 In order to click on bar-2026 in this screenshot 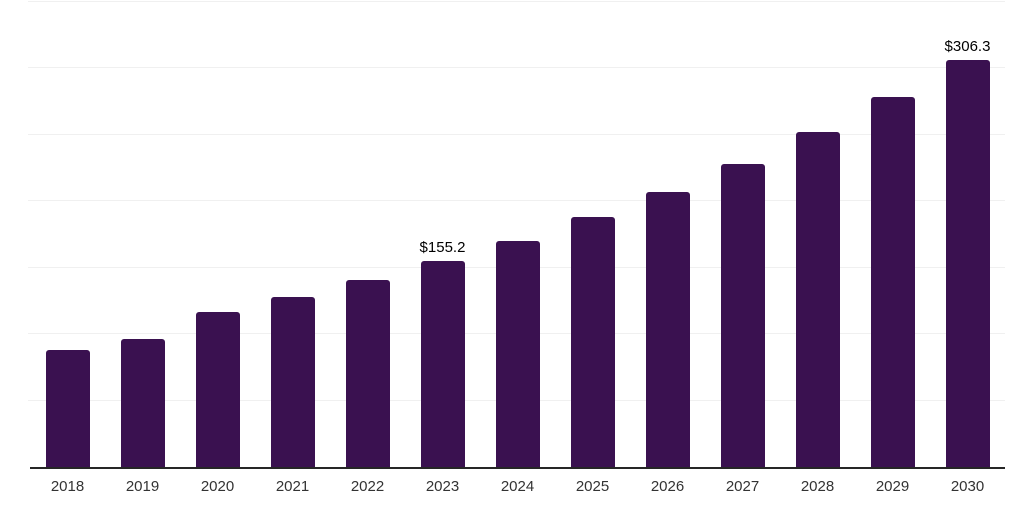, I will do `click(667, 329)`.